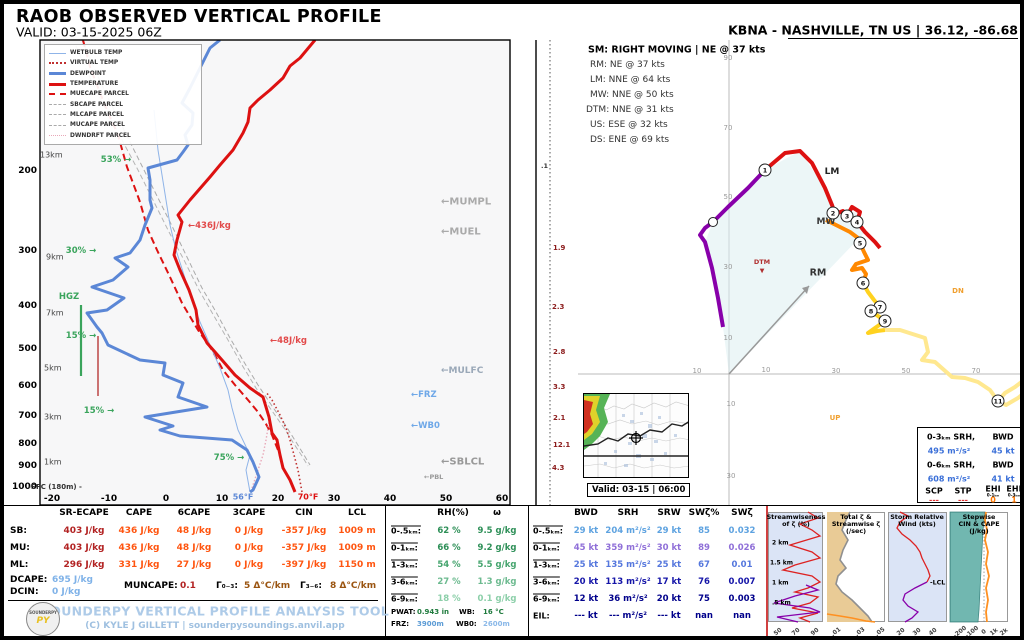 This screenshot has width=1024, height=640. What do you see at coordinates (558, 307) in the screenshot?
I see `bar-value: 2.3` at bounding box center [558, 307].